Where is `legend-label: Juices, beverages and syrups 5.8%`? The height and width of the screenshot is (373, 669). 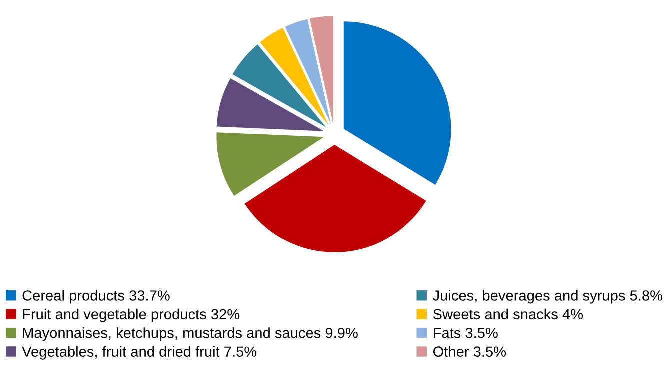
legend-label: Juices, beverages and syrups 5.8% is located at coordinates (547, 297).